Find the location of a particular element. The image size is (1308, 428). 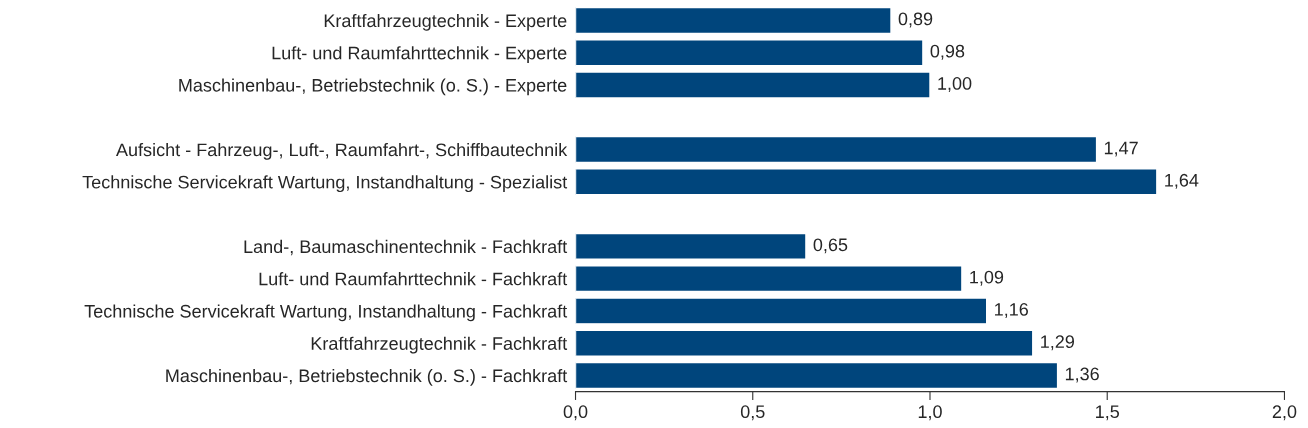

data-label: 0,89 is located at coordinates (915, 20).